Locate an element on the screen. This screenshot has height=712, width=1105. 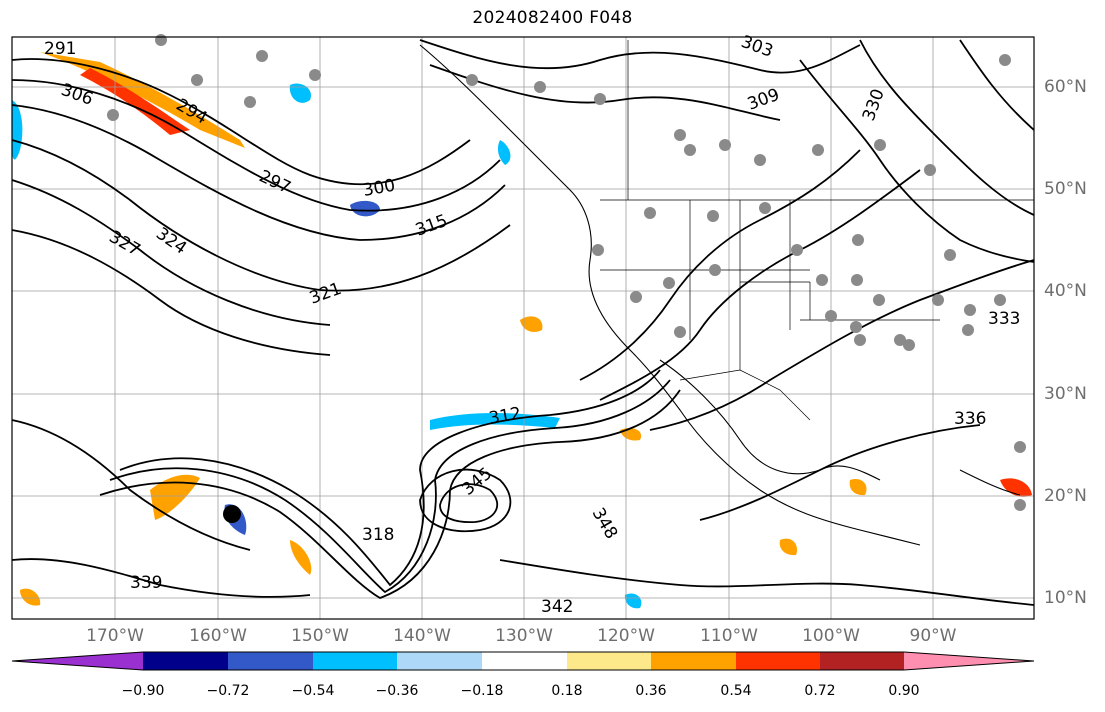
lon-label: 140°W is located at coordinates (422, 636).